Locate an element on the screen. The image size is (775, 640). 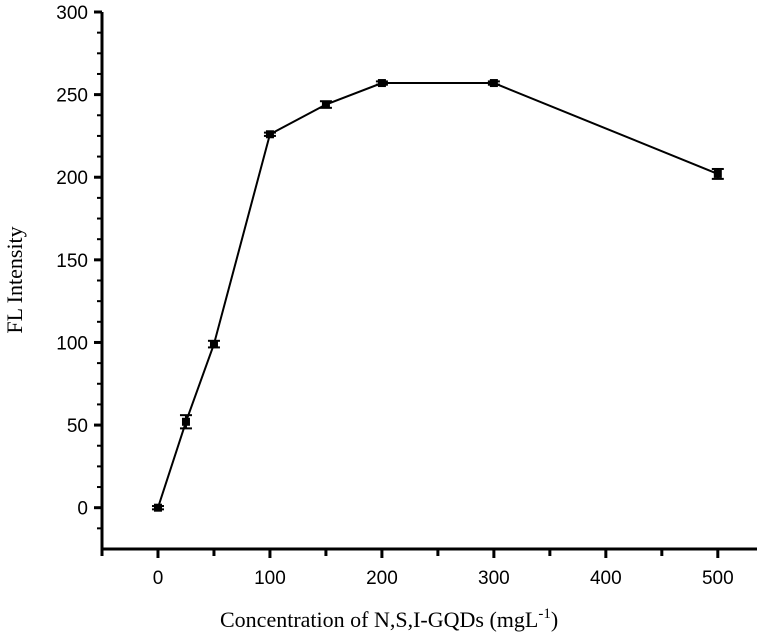
y-tick-label: 0 is located at coordinates (82, 509).